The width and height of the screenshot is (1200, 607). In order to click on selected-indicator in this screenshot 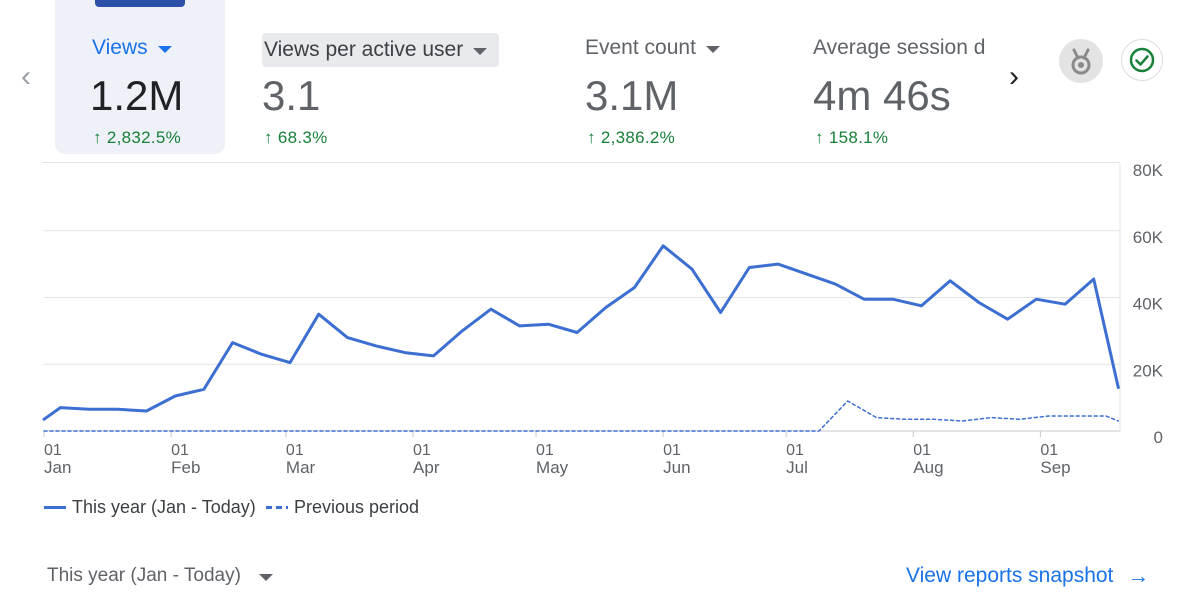, I will do `click(140, 3)`.